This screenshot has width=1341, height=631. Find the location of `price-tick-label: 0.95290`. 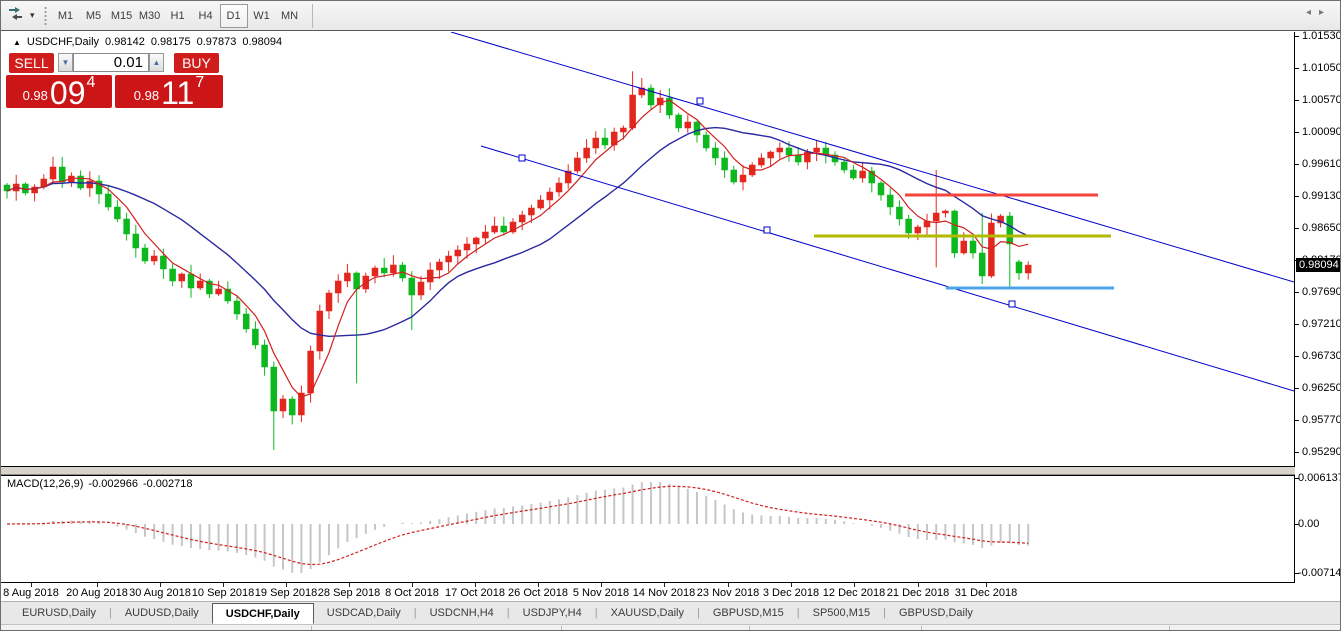

price-tick-label: 0.95290 is located at coordinates (1321, 452).